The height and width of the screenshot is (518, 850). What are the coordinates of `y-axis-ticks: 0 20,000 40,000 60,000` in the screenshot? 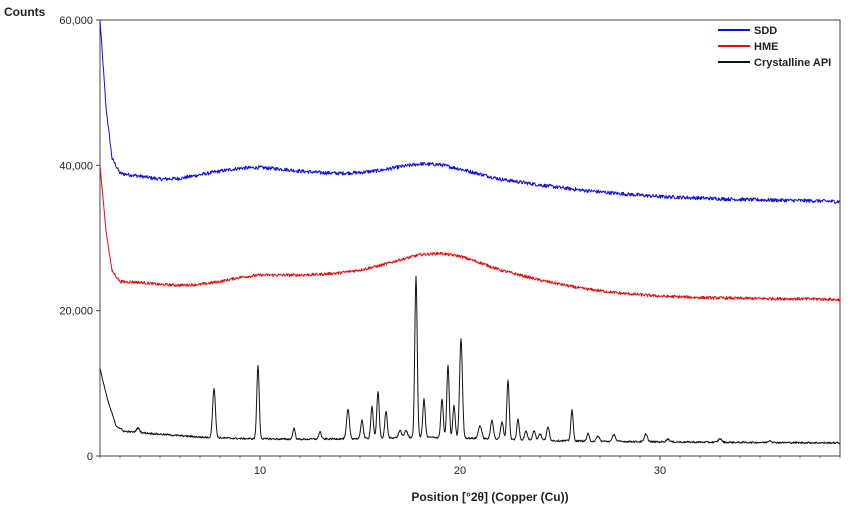 It's located at (79, 239).